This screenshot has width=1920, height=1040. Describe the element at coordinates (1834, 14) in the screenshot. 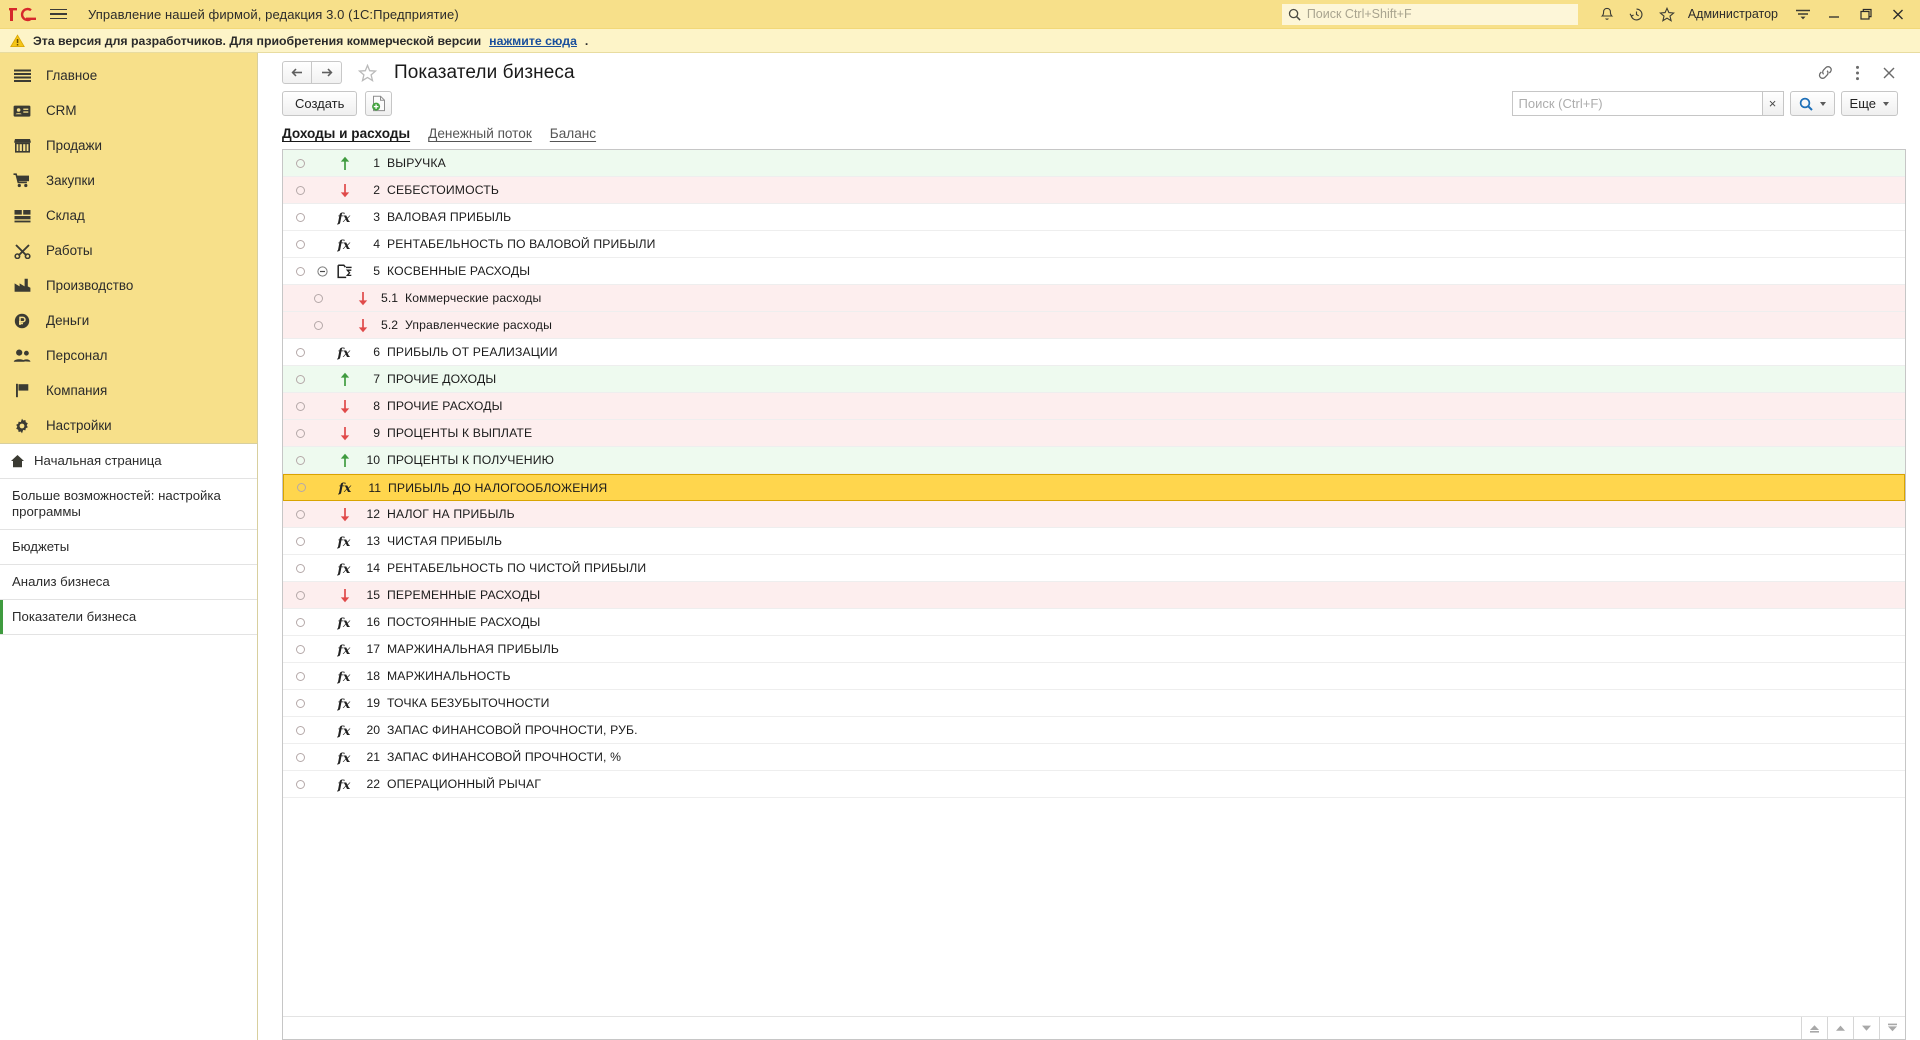

I see `minimize-icon` at that location.